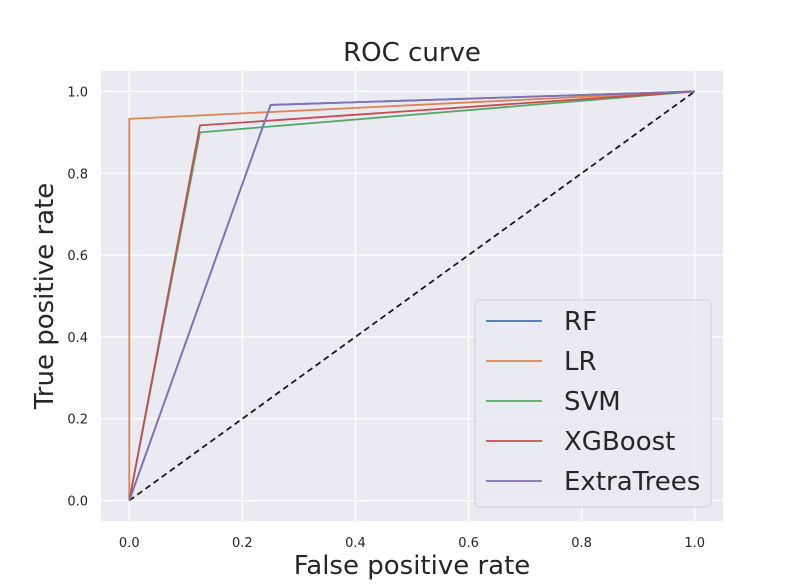  I want to click on x-tick-label: 1.0, so click(694, 543).